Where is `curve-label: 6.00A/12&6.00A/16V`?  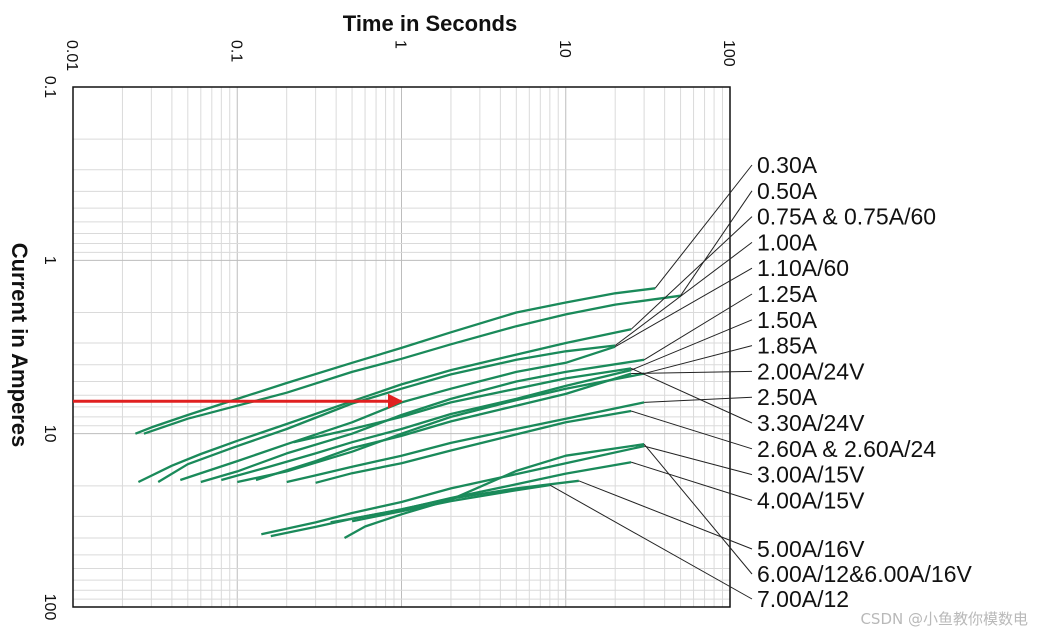 curve-label: 6.00A/12&6.00A/16V is located at coordinates (864, 574).